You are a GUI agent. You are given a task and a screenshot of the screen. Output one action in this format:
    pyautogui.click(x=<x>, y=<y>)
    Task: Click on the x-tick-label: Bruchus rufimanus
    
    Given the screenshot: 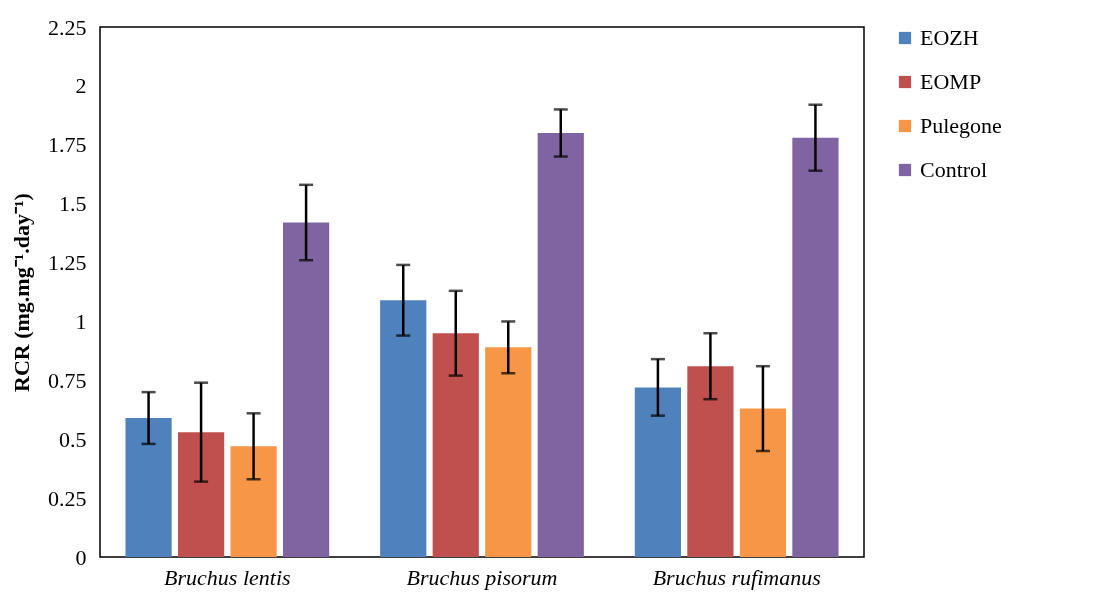 What is the action you would take?
    pyautogui.click(x=736, y=577)
    